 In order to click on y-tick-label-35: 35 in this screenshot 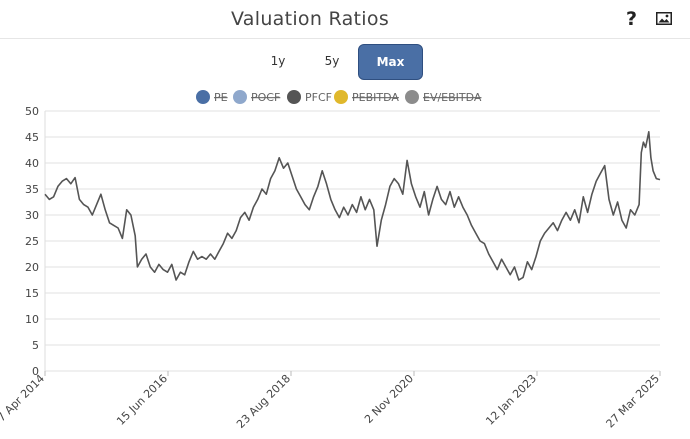, I will do `click(32, 189)`.